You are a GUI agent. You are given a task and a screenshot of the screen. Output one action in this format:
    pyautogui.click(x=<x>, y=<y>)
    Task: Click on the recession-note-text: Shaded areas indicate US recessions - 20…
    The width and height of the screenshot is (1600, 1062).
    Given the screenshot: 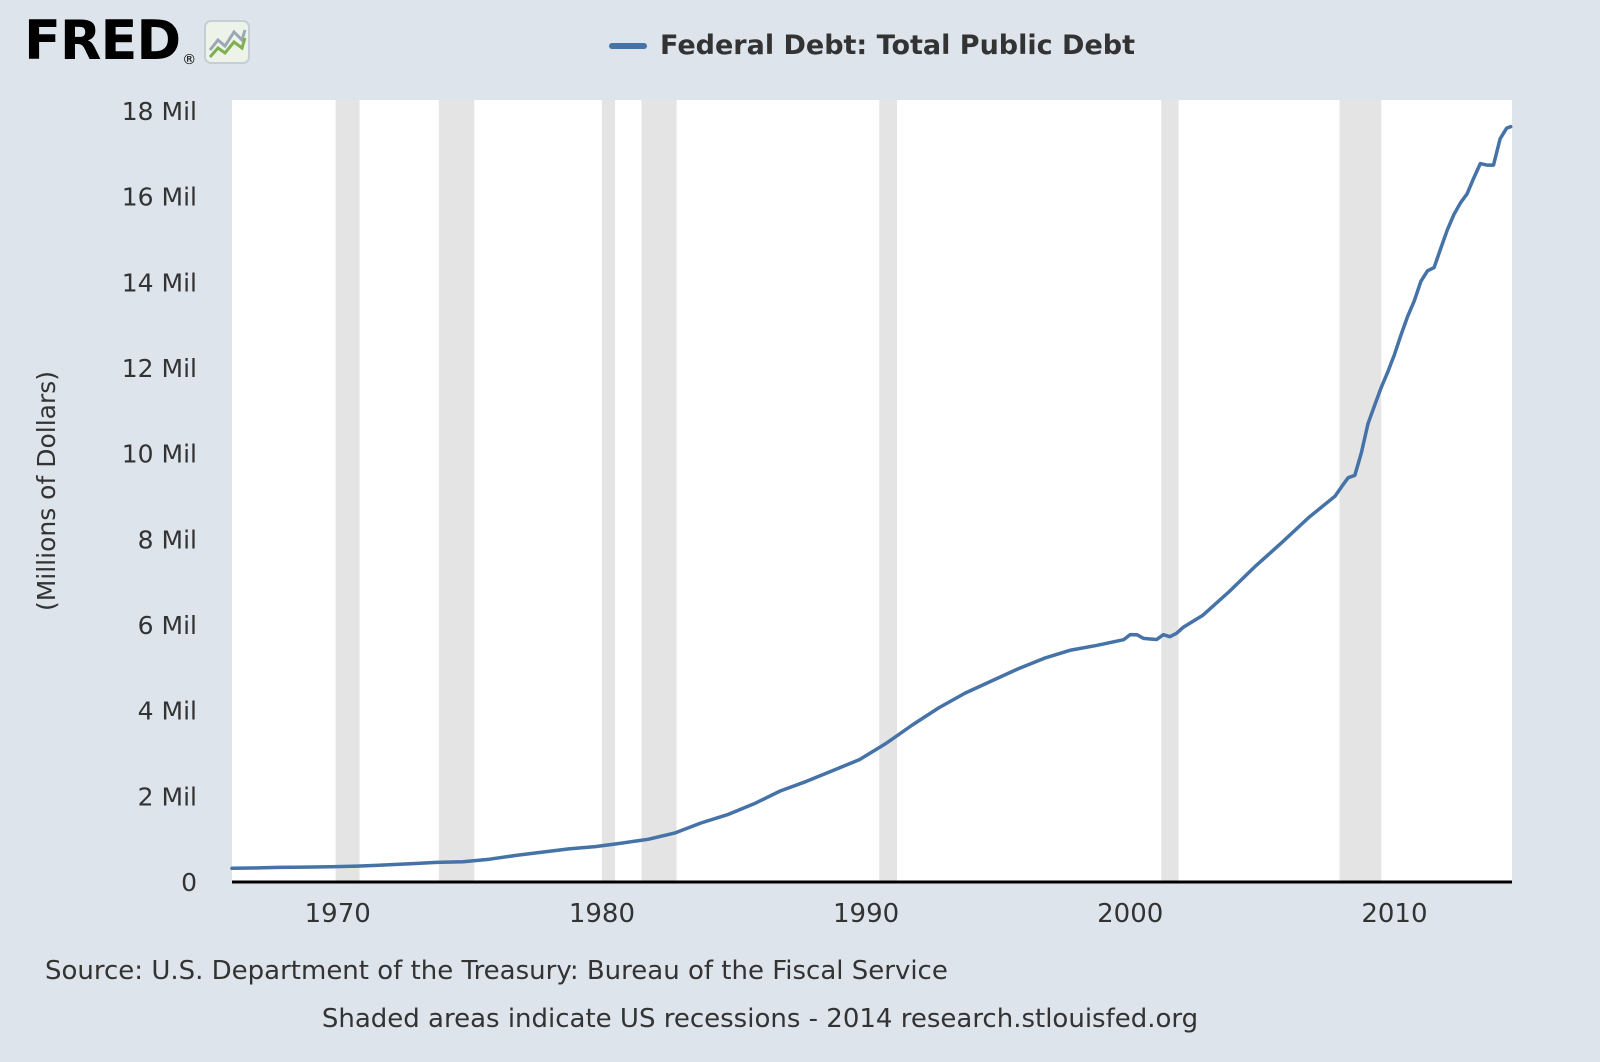 What is the action you would take?
    pyautogui.click(x=760, y=1019)
    